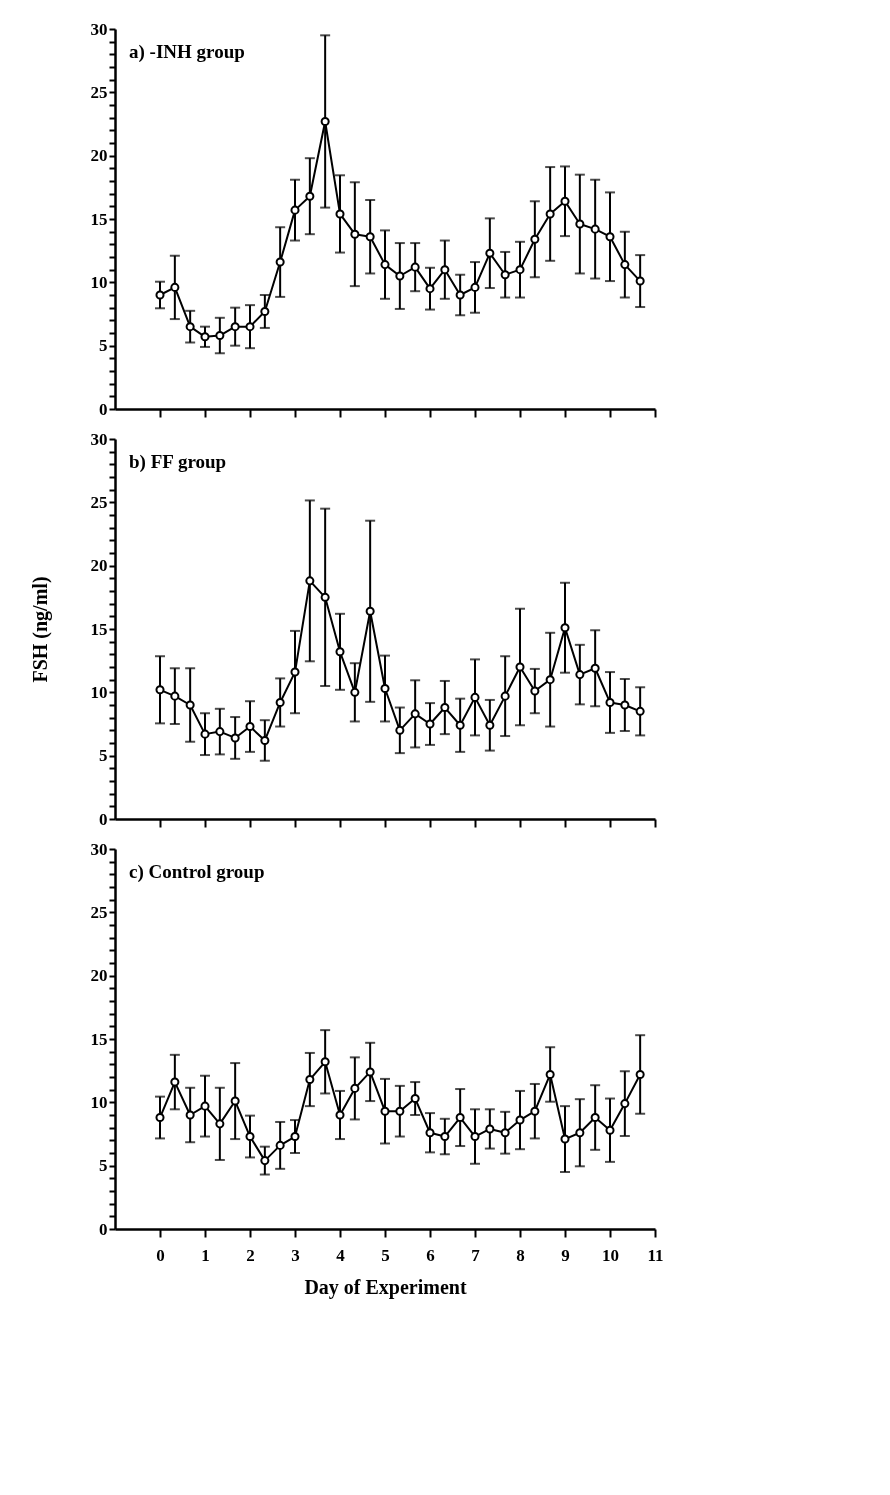 This screenshot has width=890, height=1495. Describe the element at coordinates (250, 1255) in the screenshot. I see `x-tick-label: 2` at that location.